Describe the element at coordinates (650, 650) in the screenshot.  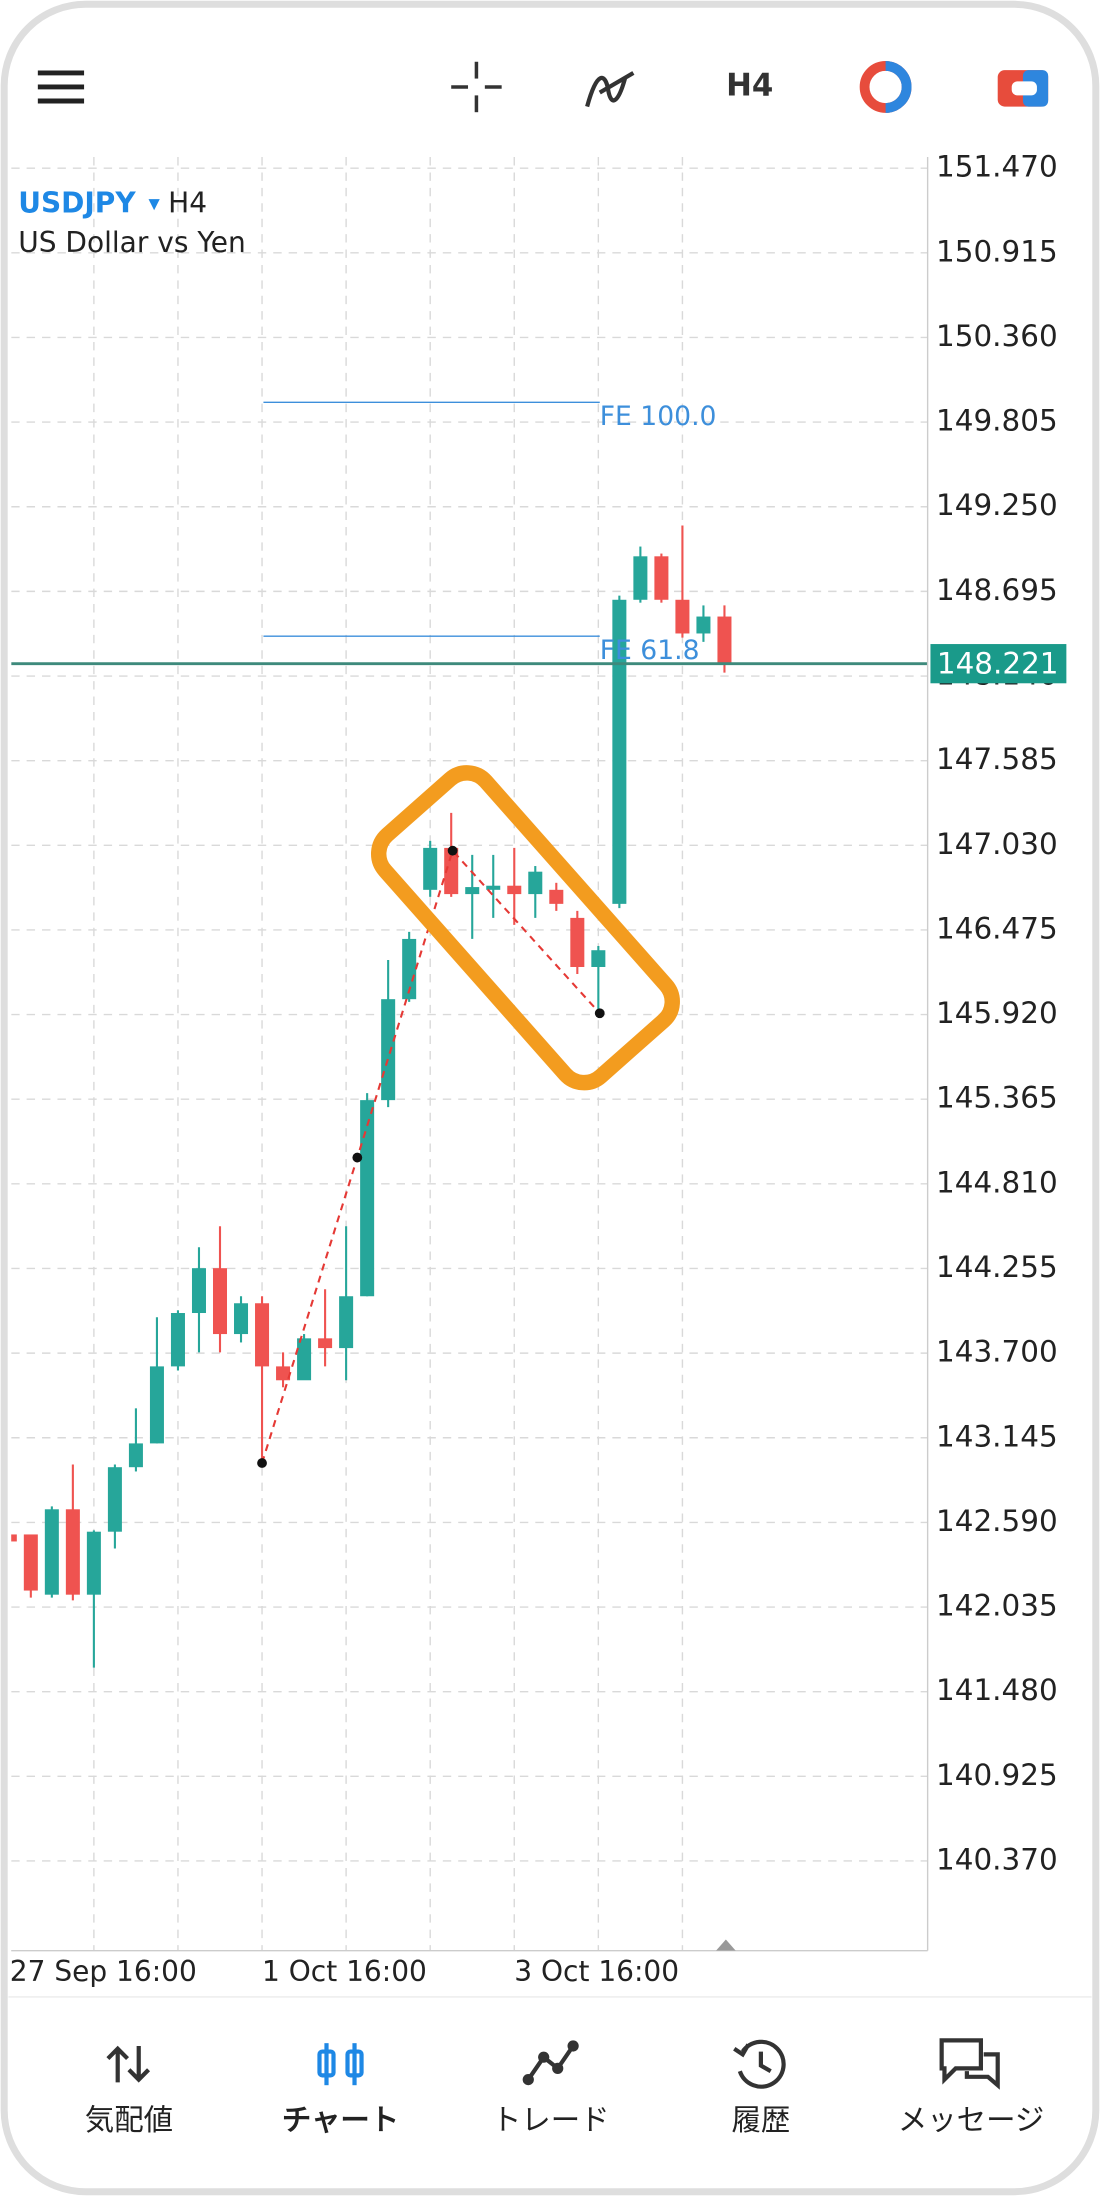
I see `fibo-level-label: FE 61.8` at that location.